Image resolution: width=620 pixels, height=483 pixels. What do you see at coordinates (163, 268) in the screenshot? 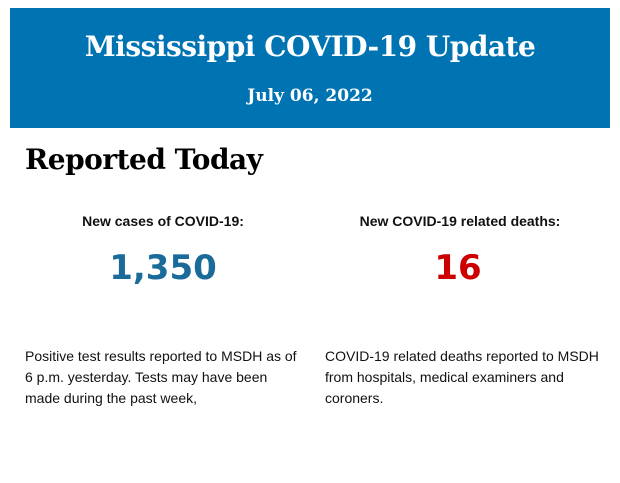
I see `cases-value: 1,350` at bounding box center [163, 268].